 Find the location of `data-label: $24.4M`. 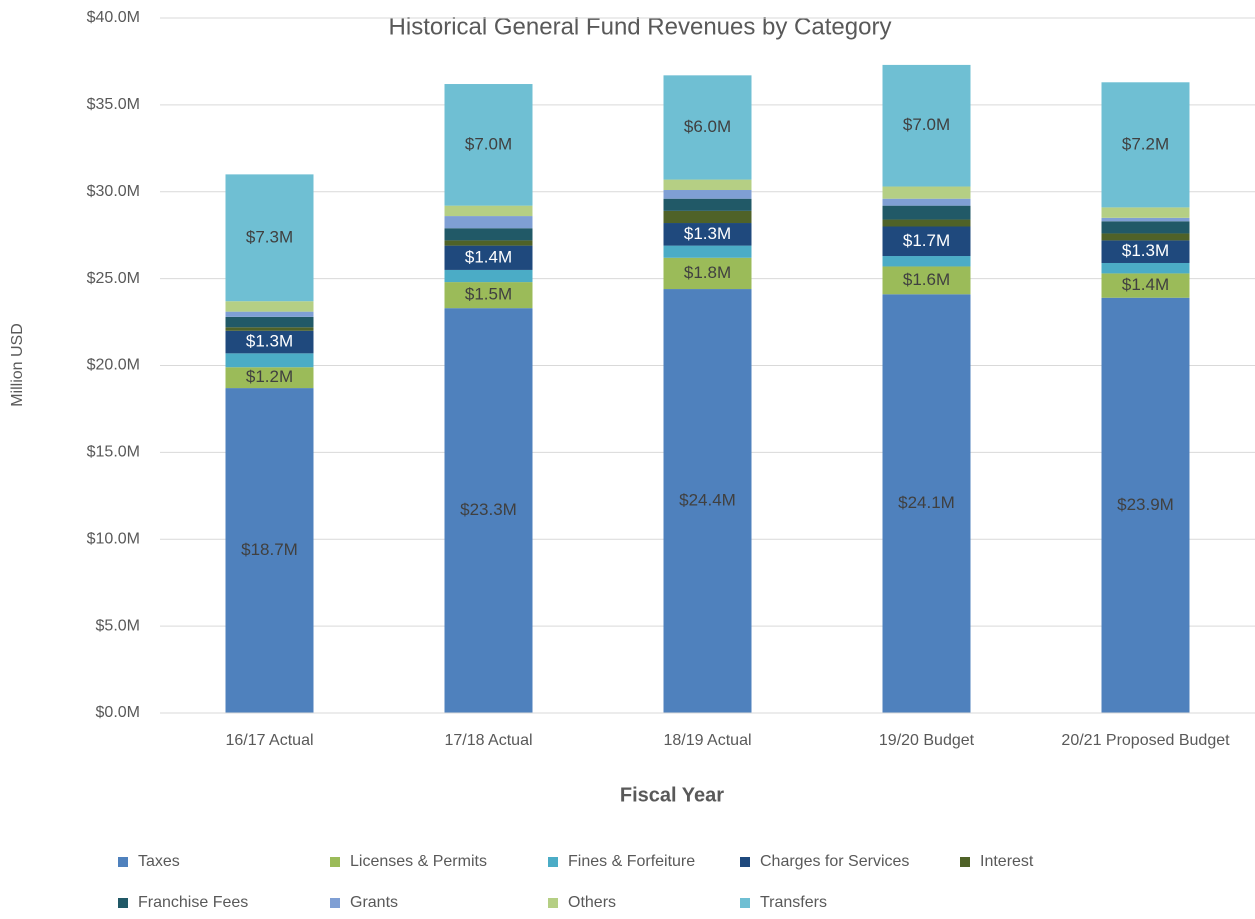

data-label: $24.4M is located at coordinates (707, 500).